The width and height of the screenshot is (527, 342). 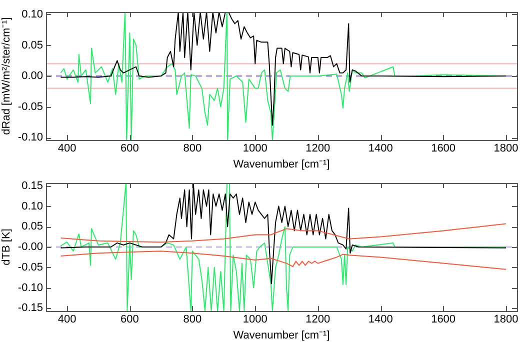 I want to click on y-tick-label: -0.15, so click(x=30, y=308).